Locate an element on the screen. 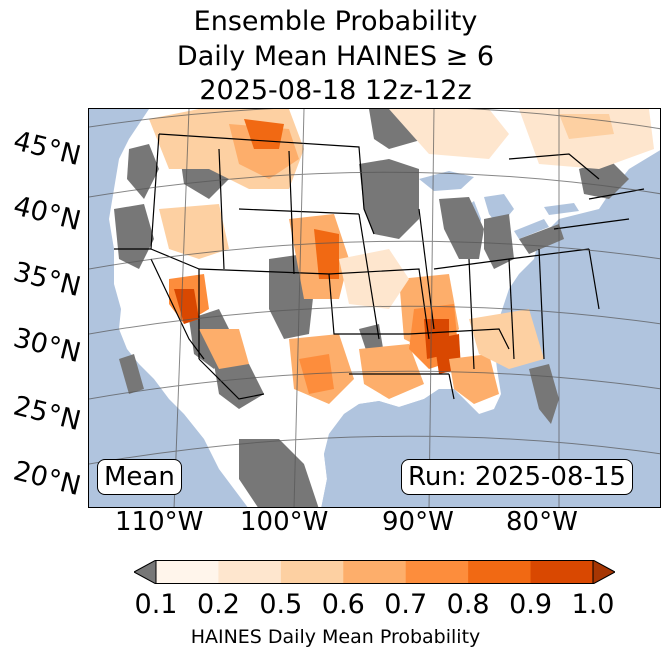  colorbar-tick-label: 0.7 is located at coordinates (406, 604).